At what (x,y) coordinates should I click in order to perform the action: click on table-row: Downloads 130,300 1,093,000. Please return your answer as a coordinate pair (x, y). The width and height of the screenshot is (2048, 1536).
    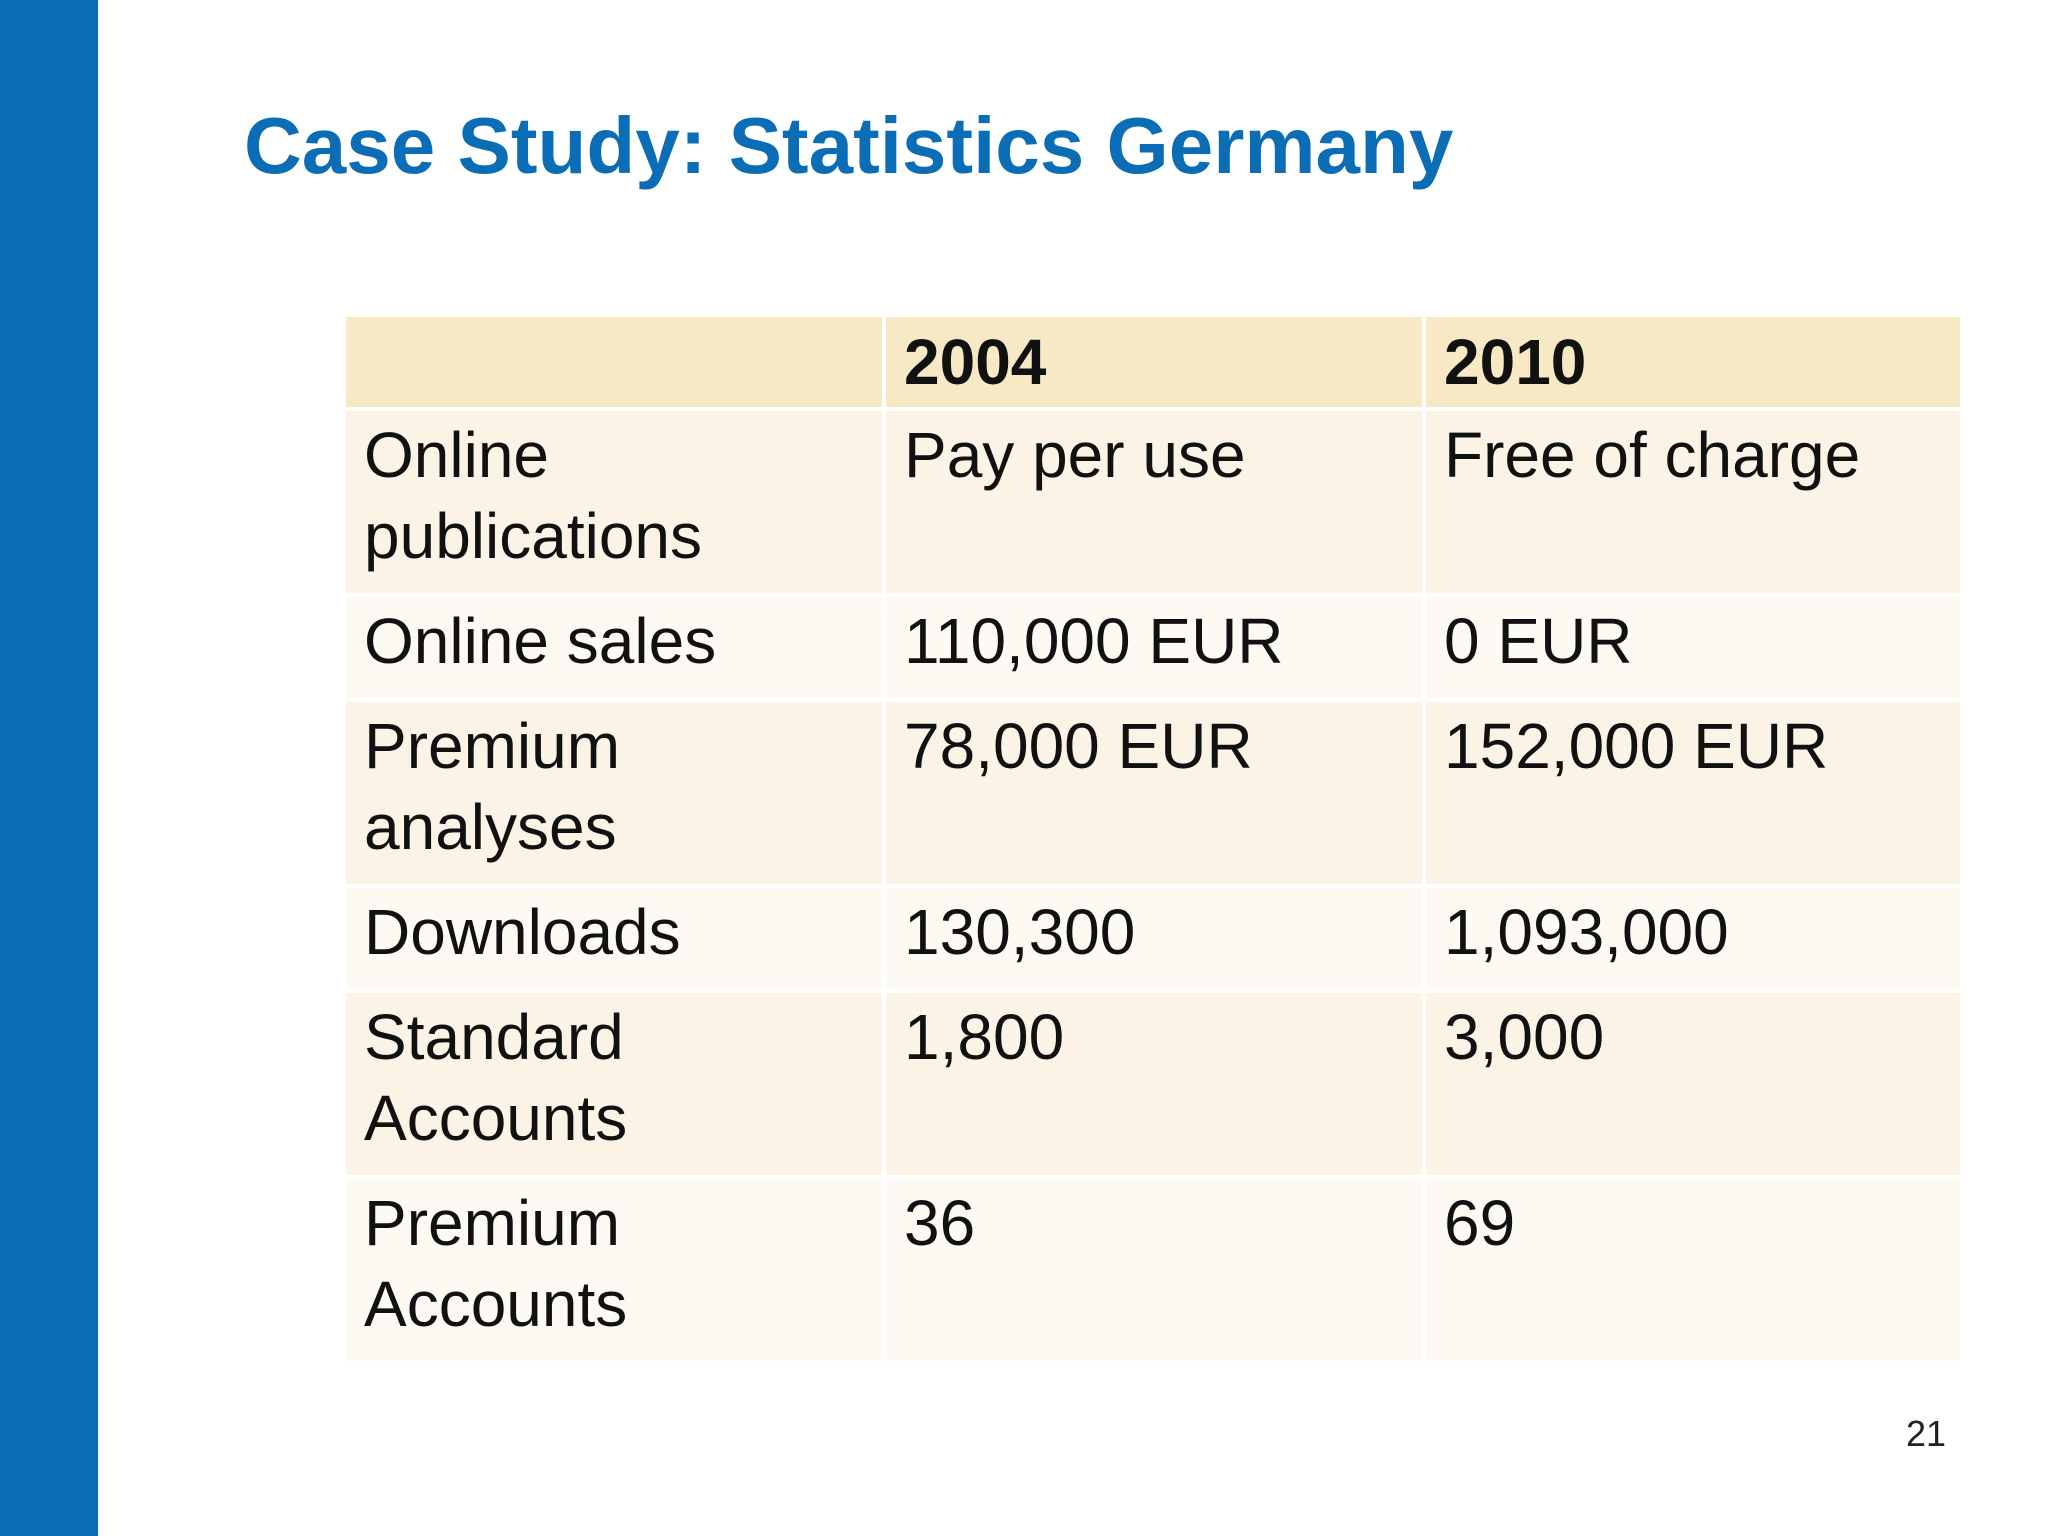
    Looking at the image, I should click on (1153, 938).